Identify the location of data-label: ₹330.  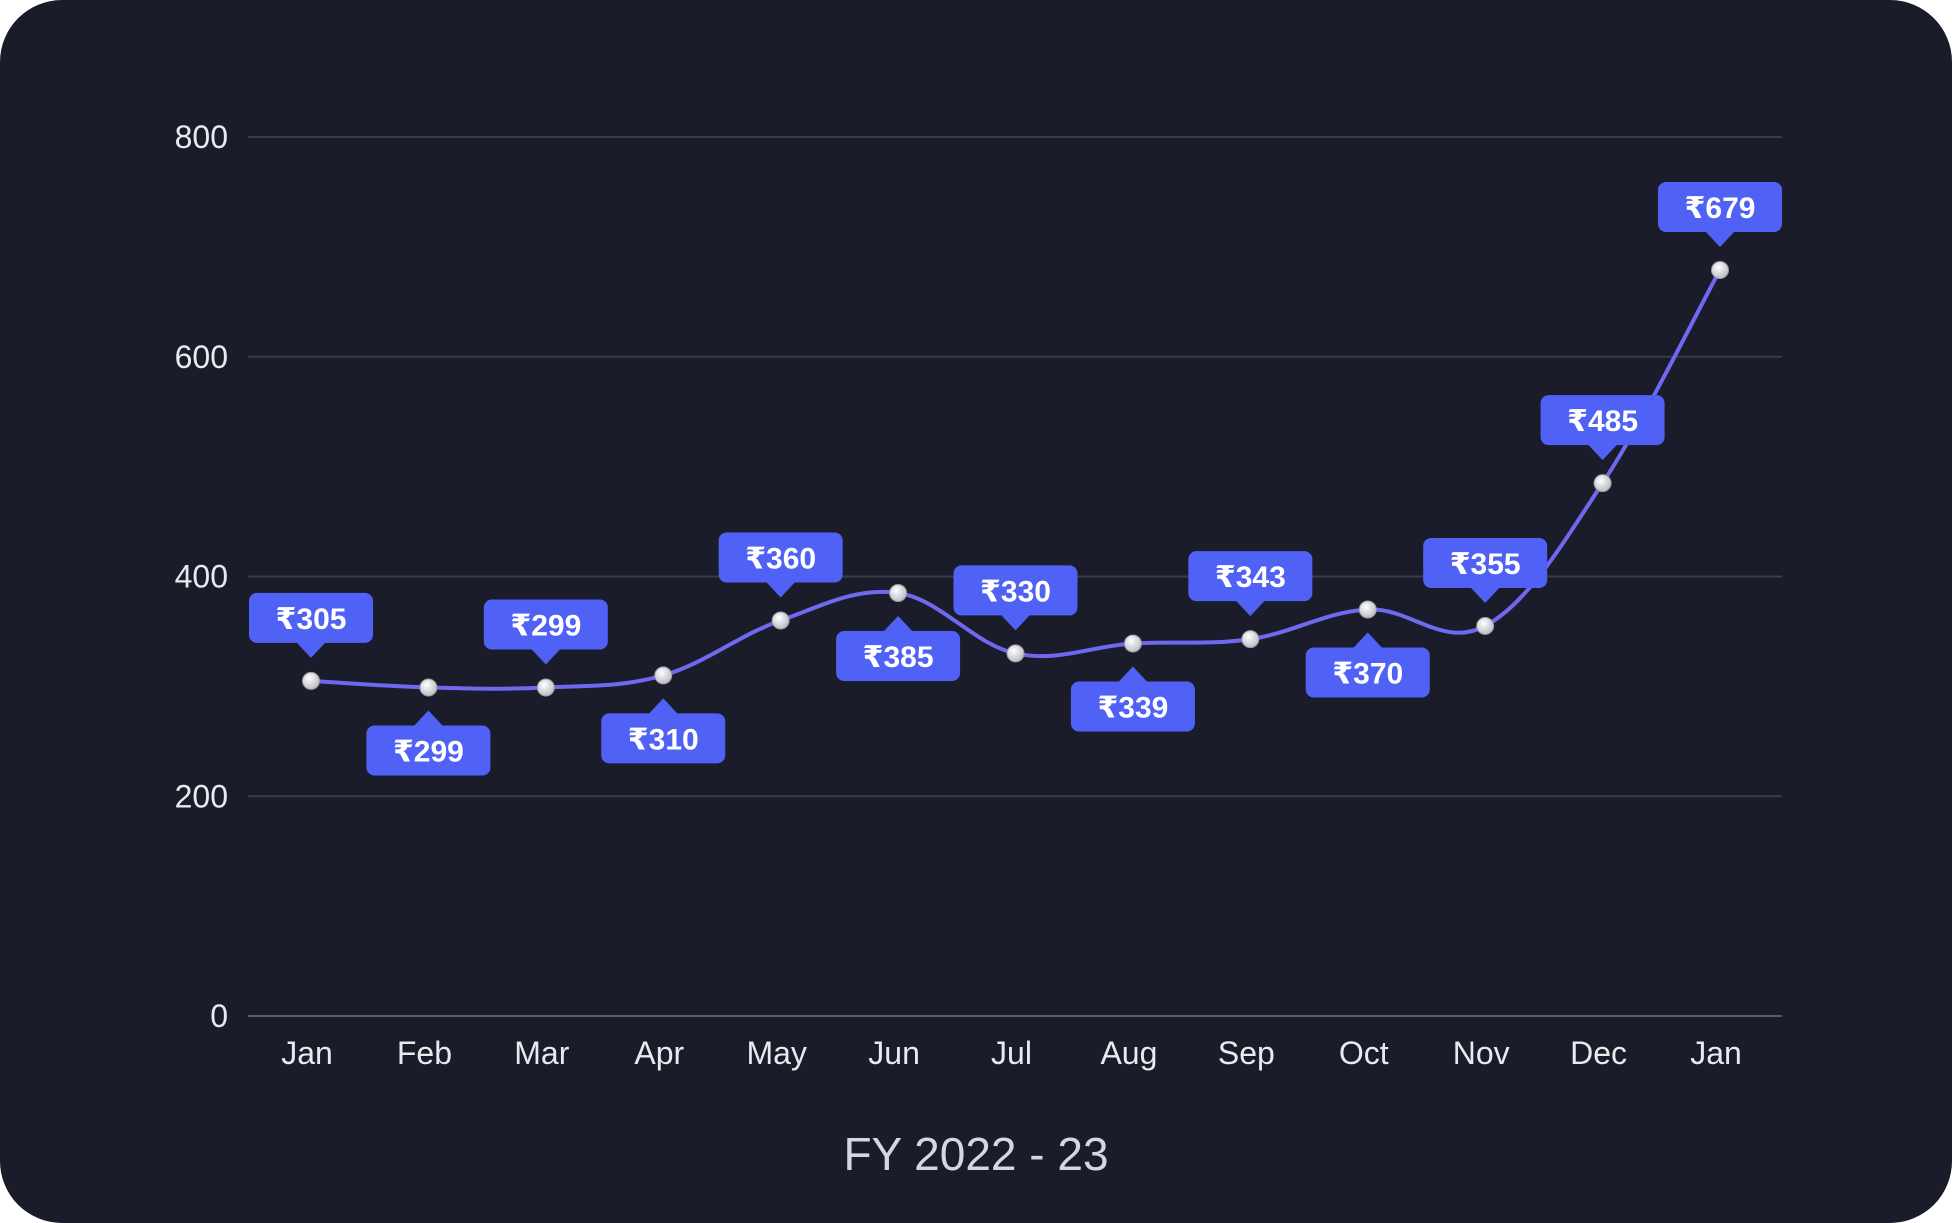
(1015, 598).